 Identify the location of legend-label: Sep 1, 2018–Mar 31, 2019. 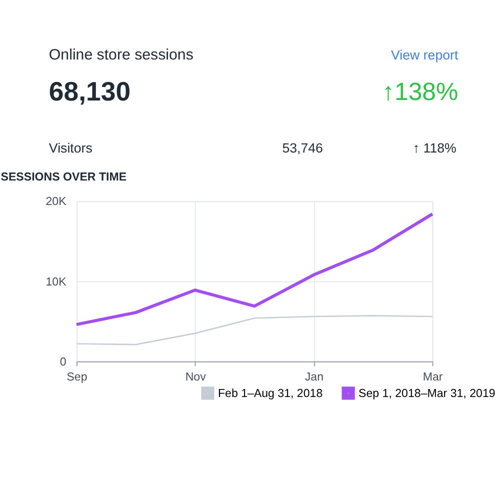
(427, 394).